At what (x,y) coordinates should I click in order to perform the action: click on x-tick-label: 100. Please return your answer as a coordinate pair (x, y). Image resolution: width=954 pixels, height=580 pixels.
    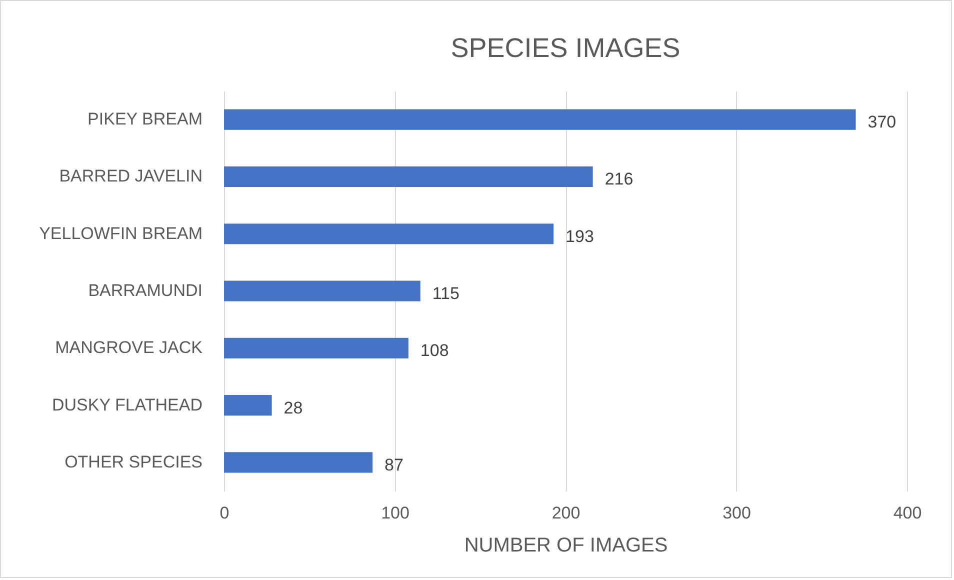
    Looking at the image, I should click on (395, 513).